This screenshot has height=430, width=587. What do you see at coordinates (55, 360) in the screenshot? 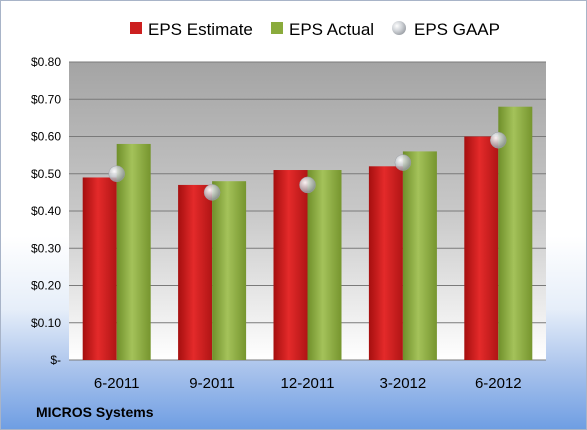
I see `y-tick-label: $-` at bounding box center [55, 360].